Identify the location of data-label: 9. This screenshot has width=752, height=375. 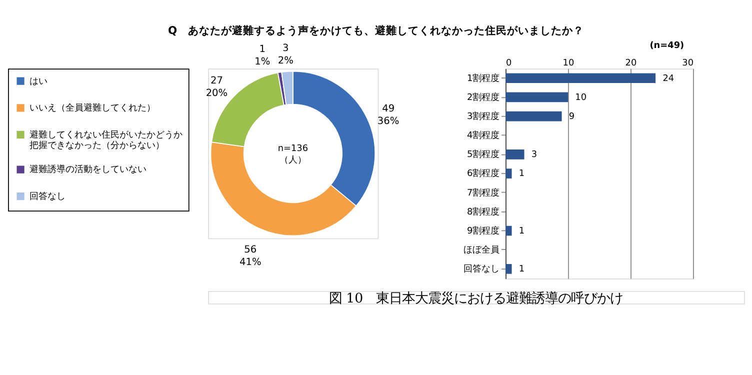
(571, 117).